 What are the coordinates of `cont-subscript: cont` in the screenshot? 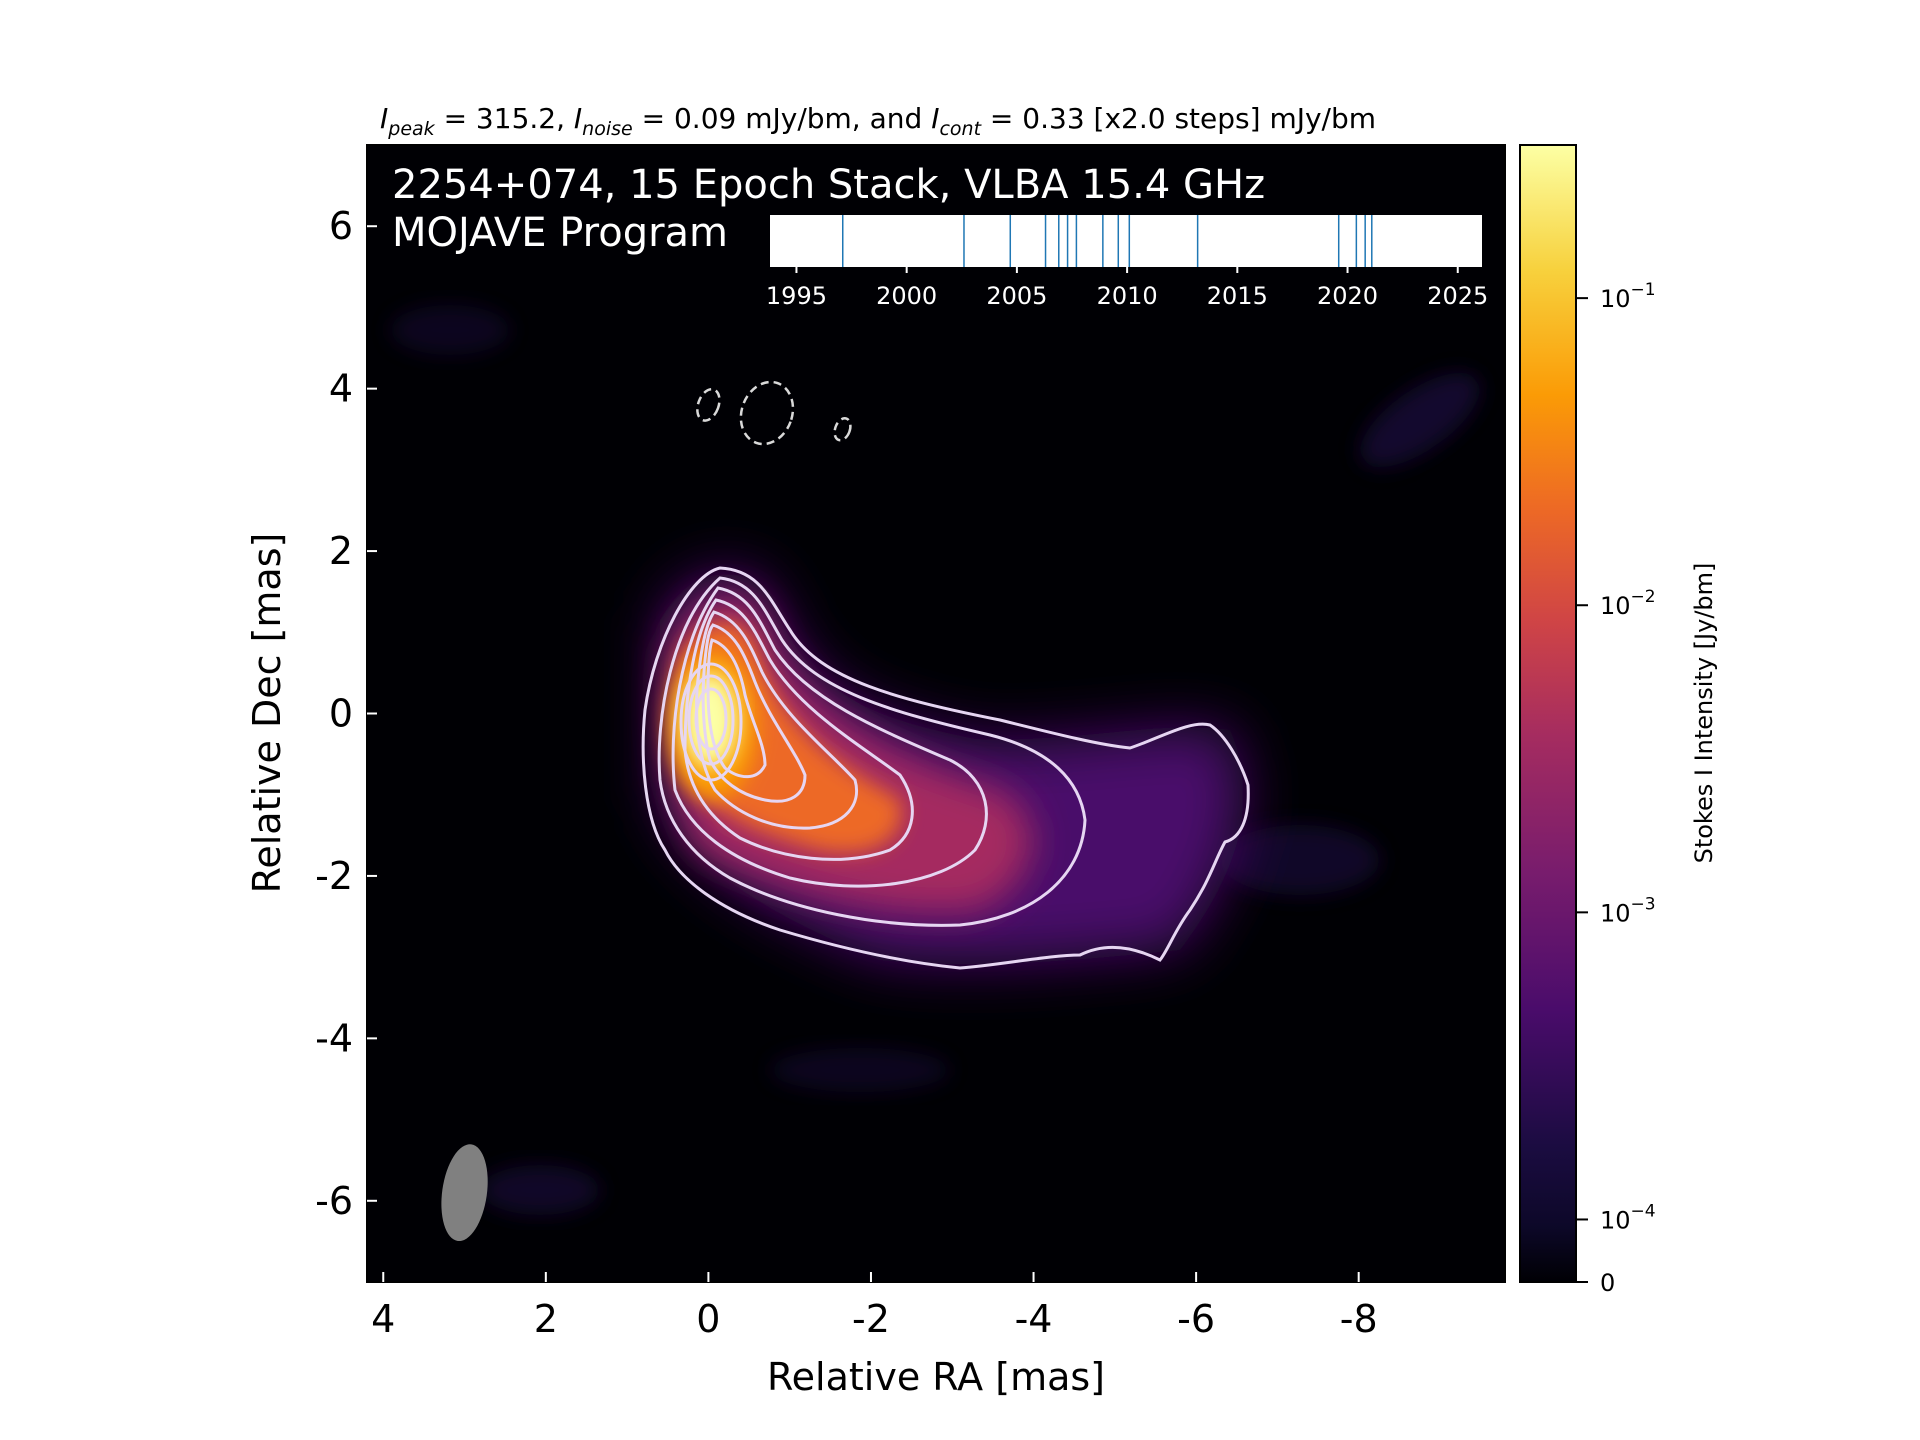 It's located at (960, 129).